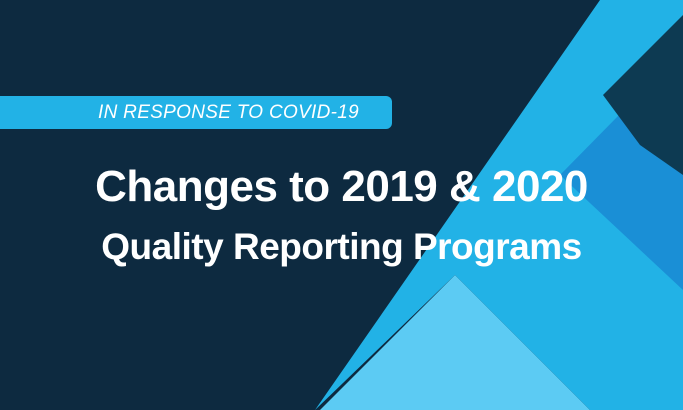  I want to click on light-blue-shape, so click(455, 342).